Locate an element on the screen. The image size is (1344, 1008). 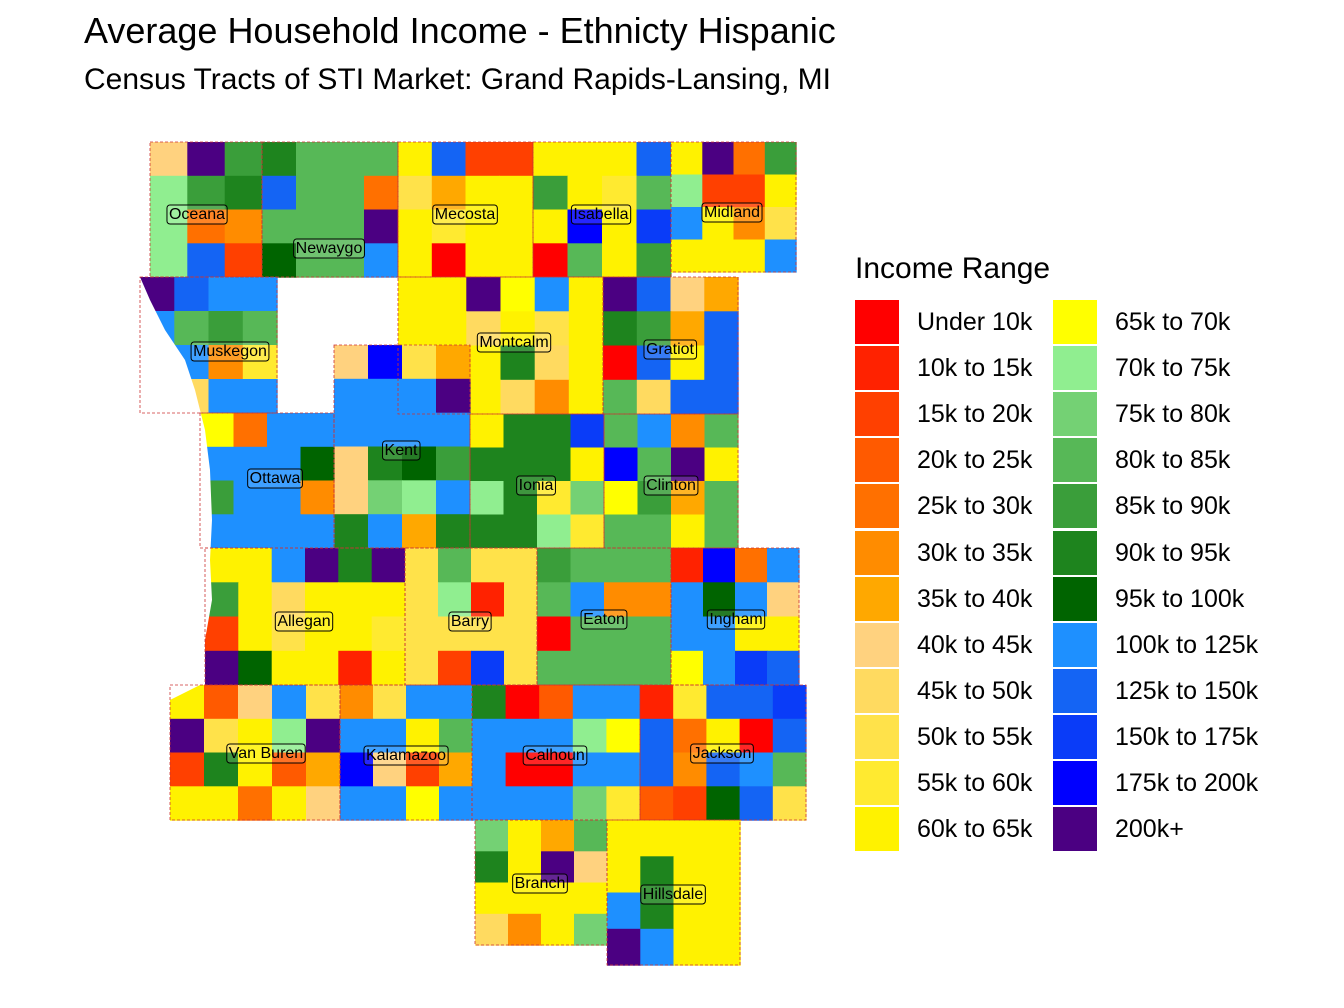
legend-label: 95k to 100k is located at coordinates (1180, 598).